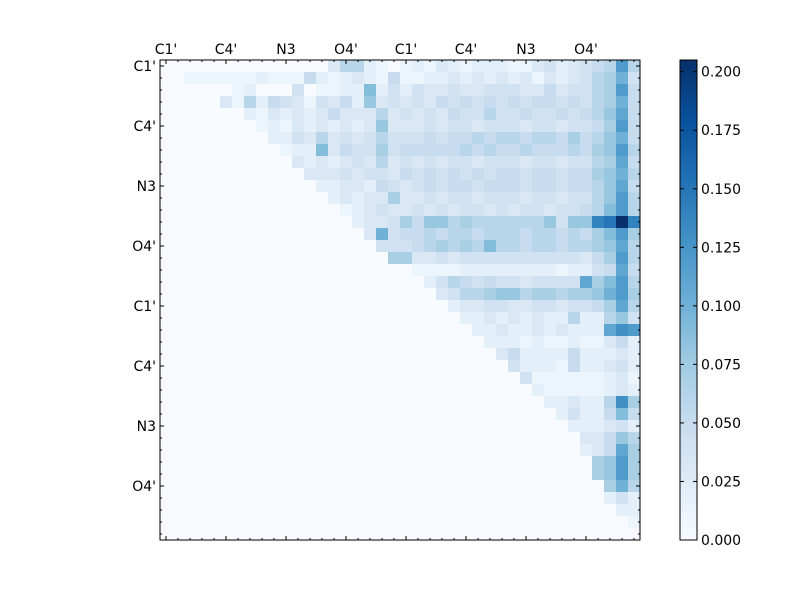  I want to click on x-tick-labels: C1' C4' N3 O4' C1' C4' N3 O4', so click(376, 50).